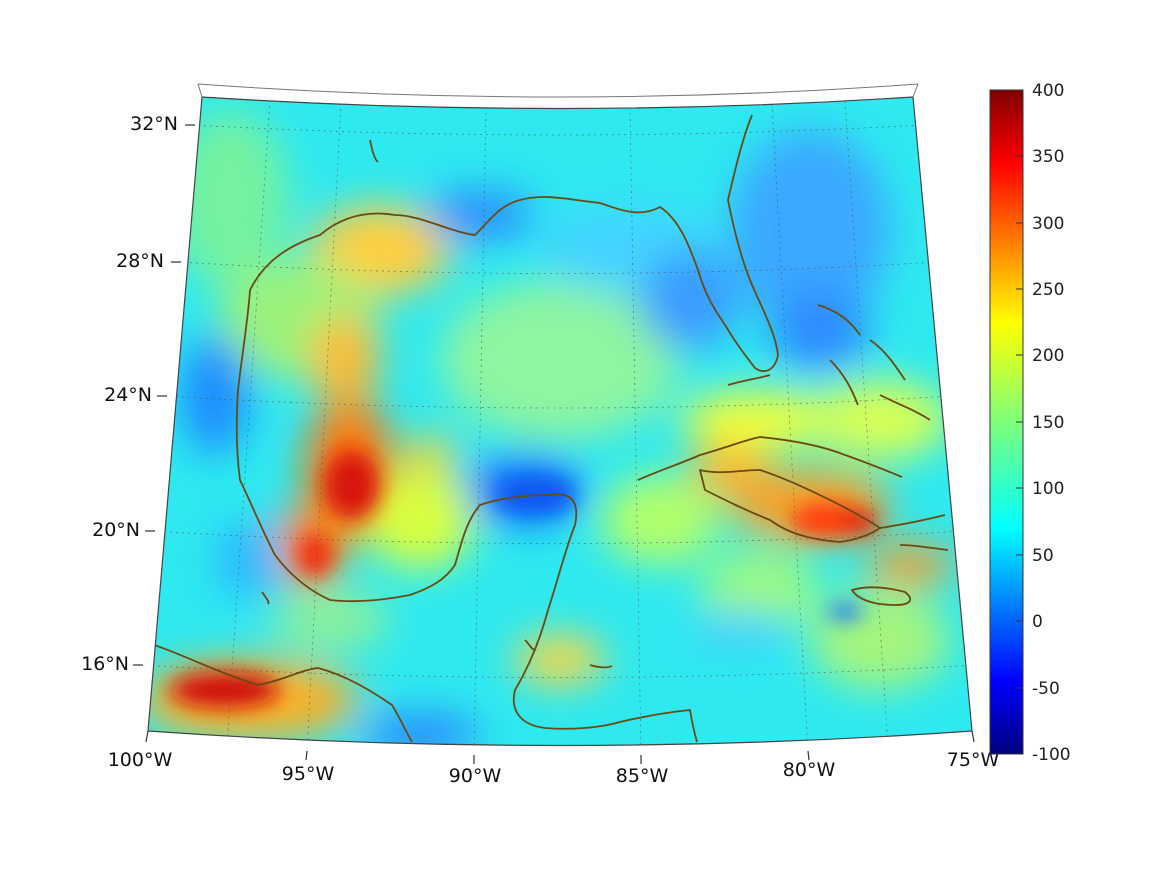  Describe the element at coordinates (1043, 556) in the screenshot. I see `colorbar-tick-50: 50` at that location.